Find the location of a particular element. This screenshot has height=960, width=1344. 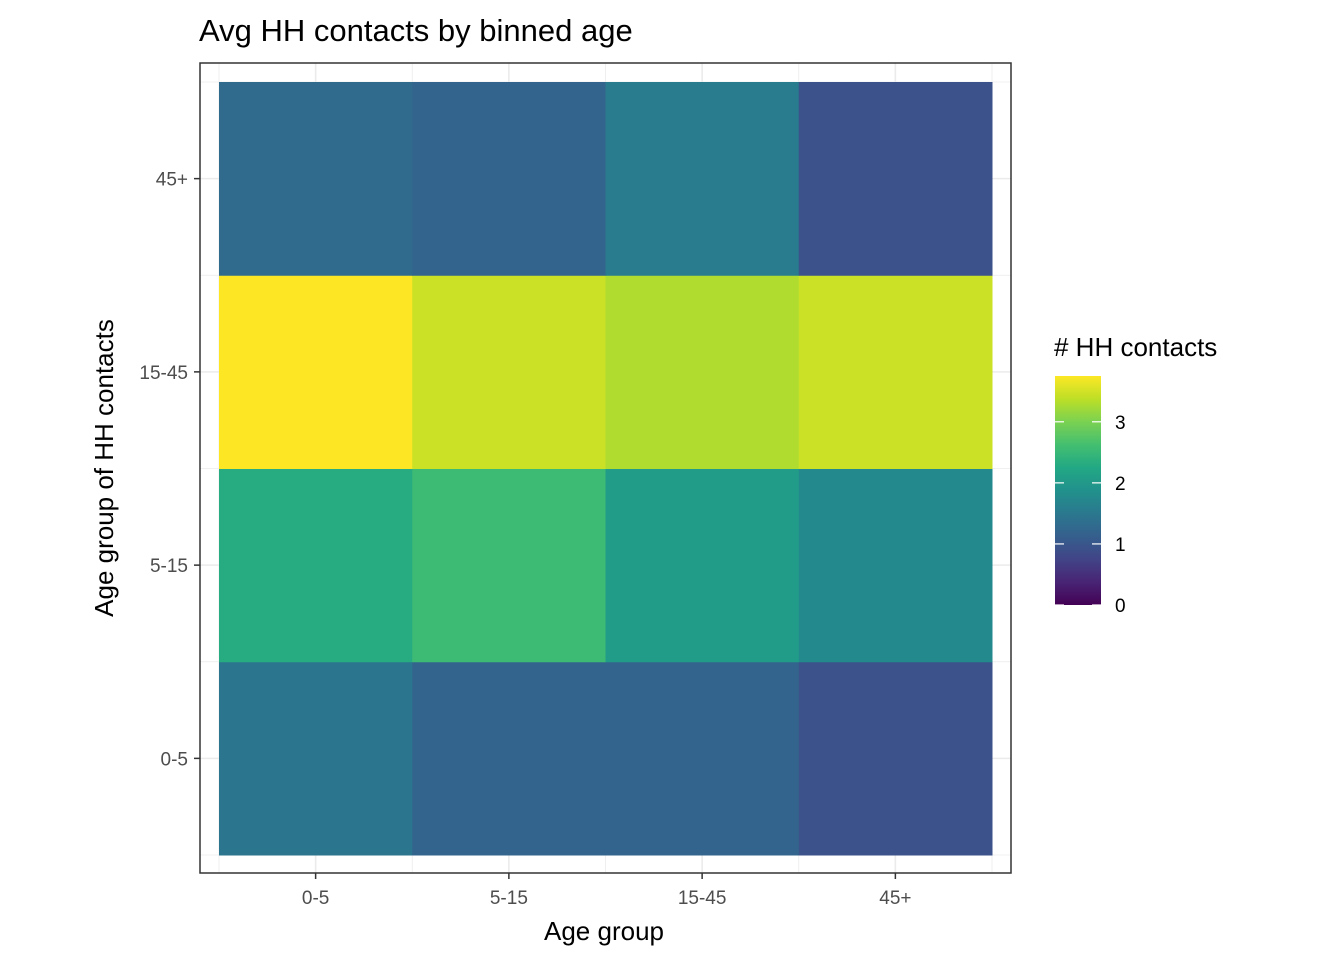

heatmap-cell-45+-0-5 is located at coordinates (895, 758).